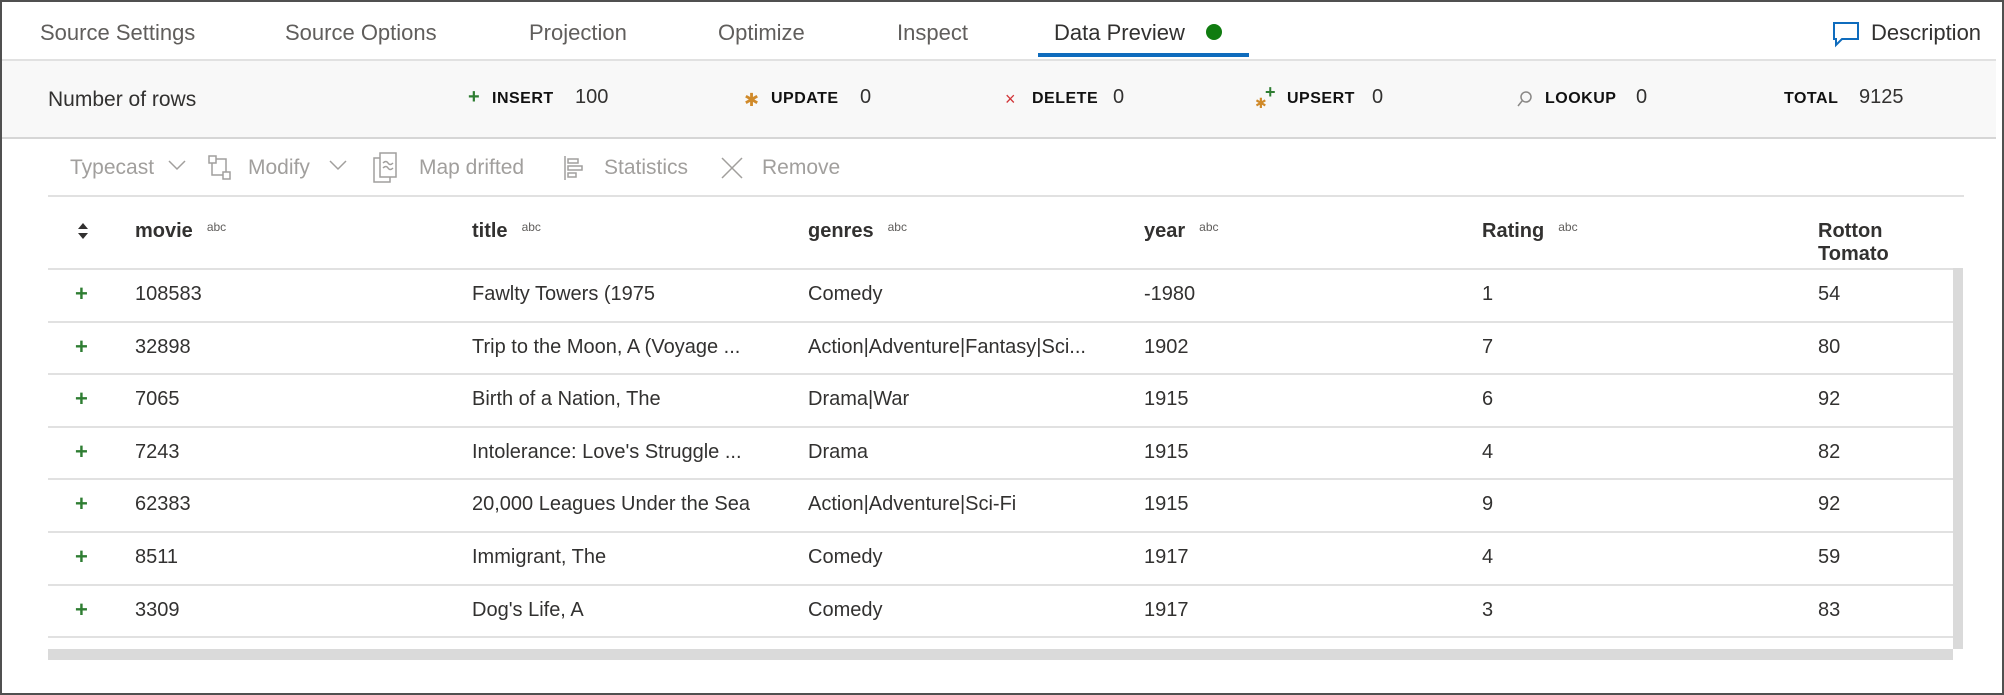 The height and width of the screenshot is (695, 2004). I want to click on cell-rotton-tomato: 82, so click(1829, 451).